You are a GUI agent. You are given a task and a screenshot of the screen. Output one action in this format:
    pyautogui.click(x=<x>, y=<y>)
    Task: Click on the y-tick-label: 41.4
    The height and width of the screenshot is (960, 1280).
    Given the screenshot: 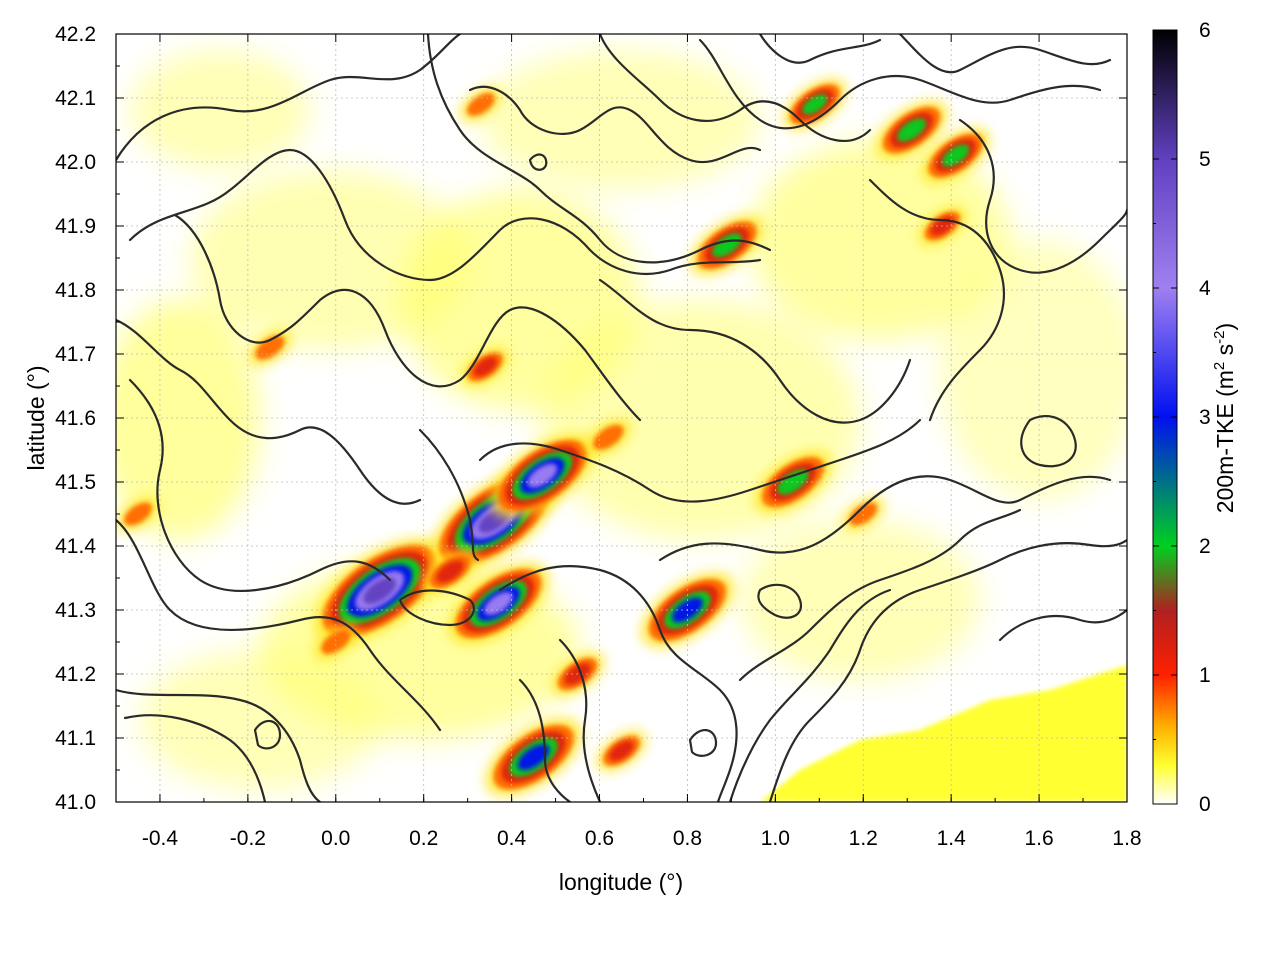 What is the action you would take?
    pyautogui.click(x=75, y=546)
    